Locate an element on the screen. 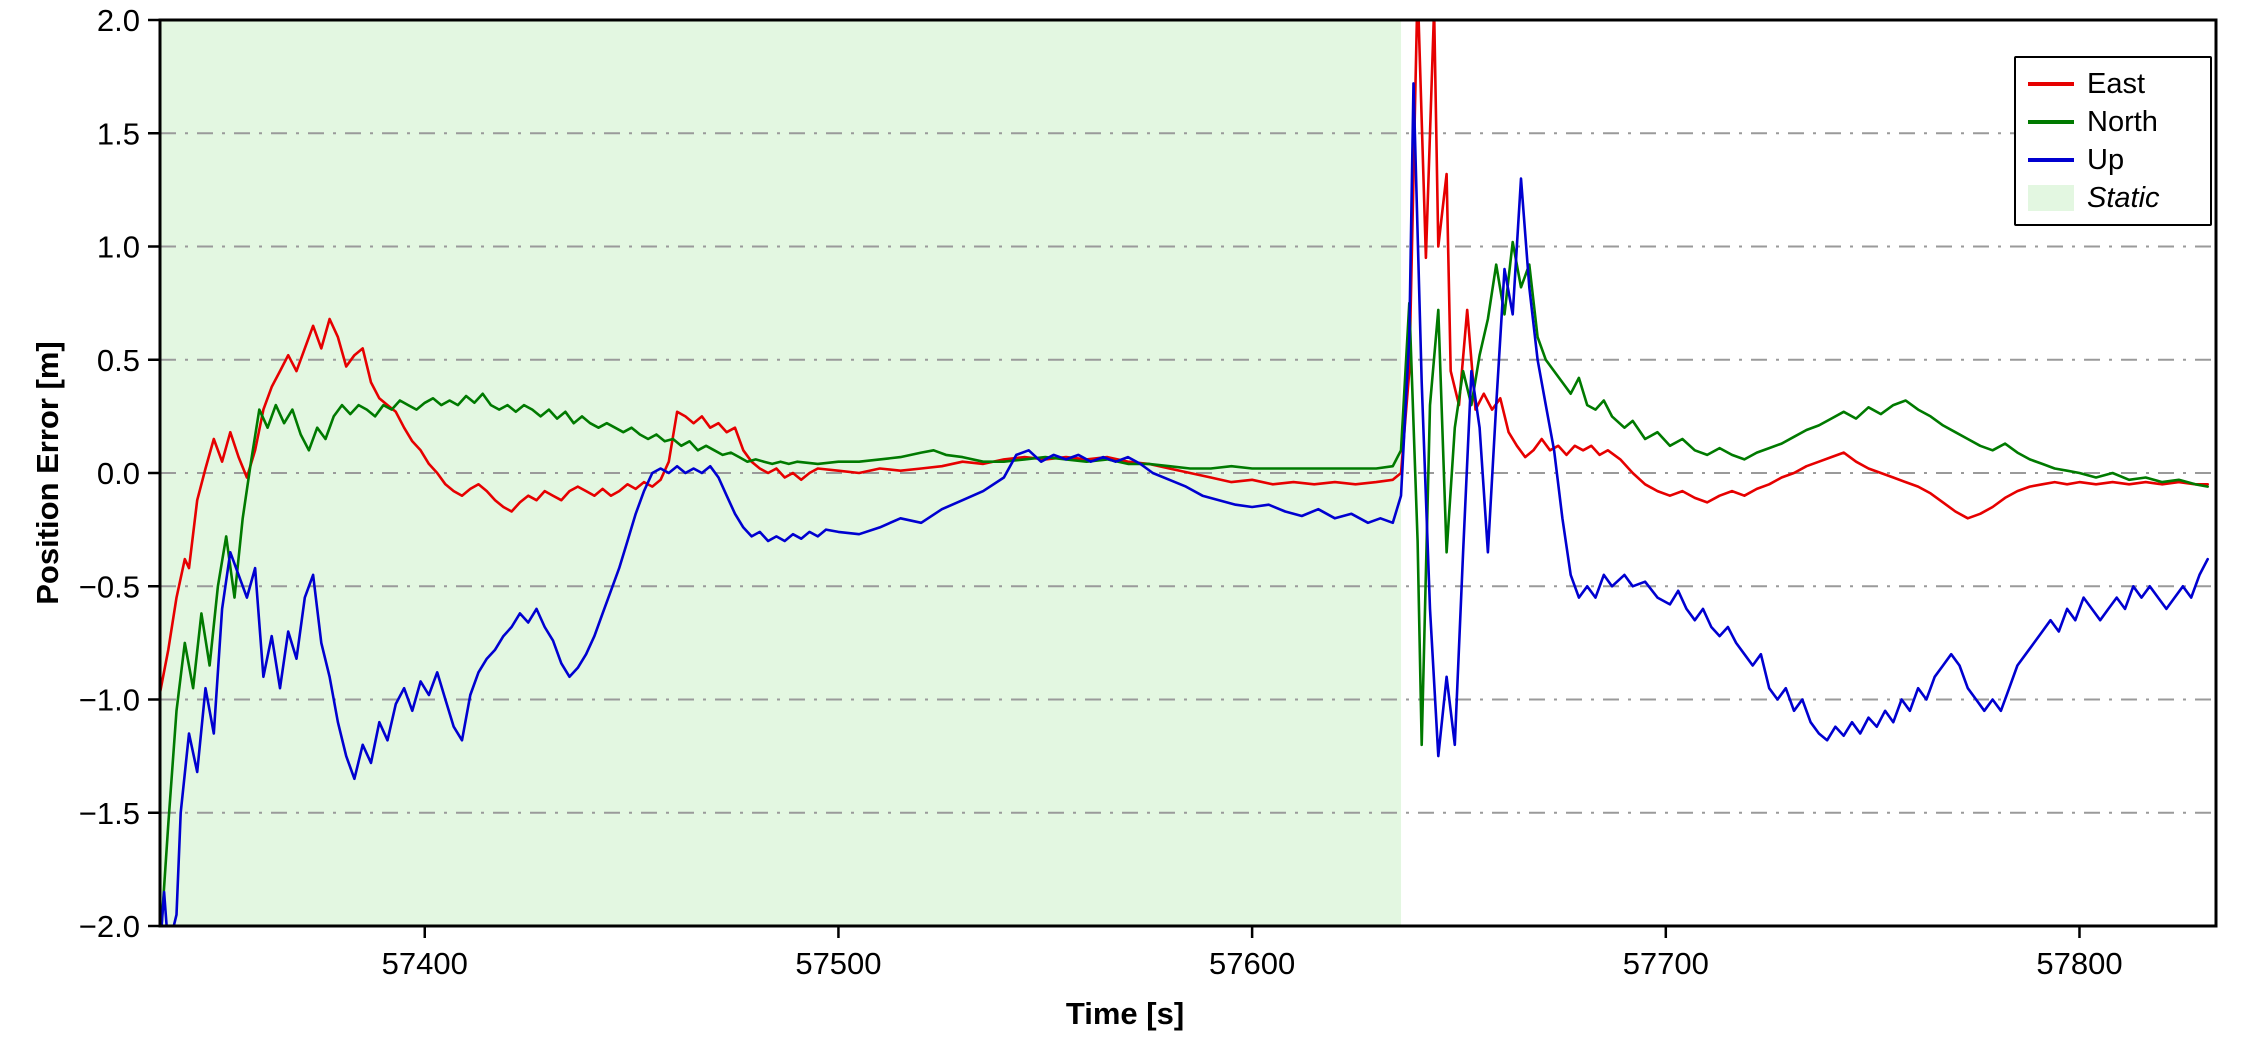 The width and height of the screenshot is (2250, 1050). x-tick-label: 57600 is located at coordinates (1252, 963).